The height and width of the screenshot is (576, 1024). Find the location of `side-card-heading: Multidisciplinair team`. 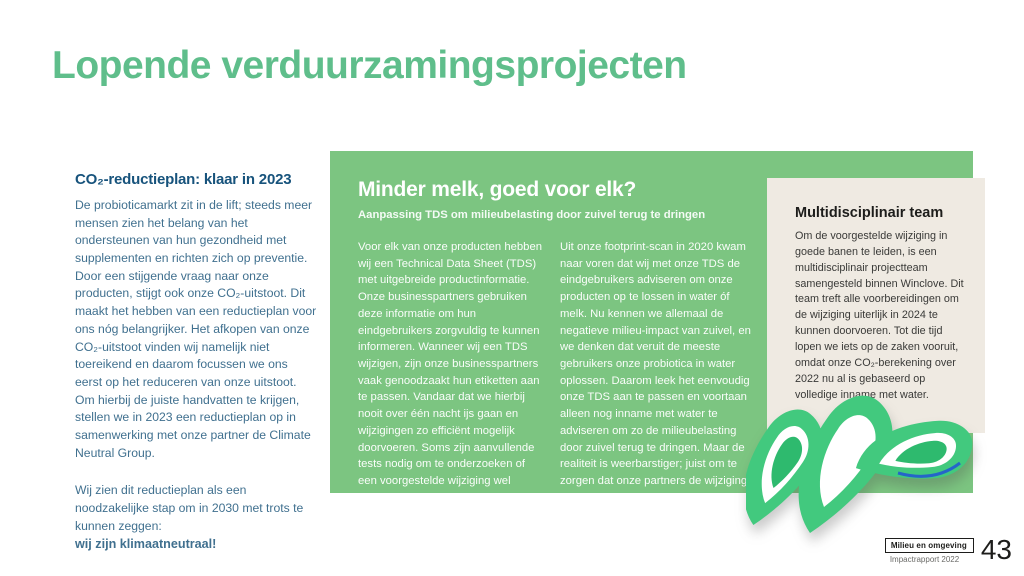

side-card-heading: Multidisciplinair team is located at coordinates (869, 213).